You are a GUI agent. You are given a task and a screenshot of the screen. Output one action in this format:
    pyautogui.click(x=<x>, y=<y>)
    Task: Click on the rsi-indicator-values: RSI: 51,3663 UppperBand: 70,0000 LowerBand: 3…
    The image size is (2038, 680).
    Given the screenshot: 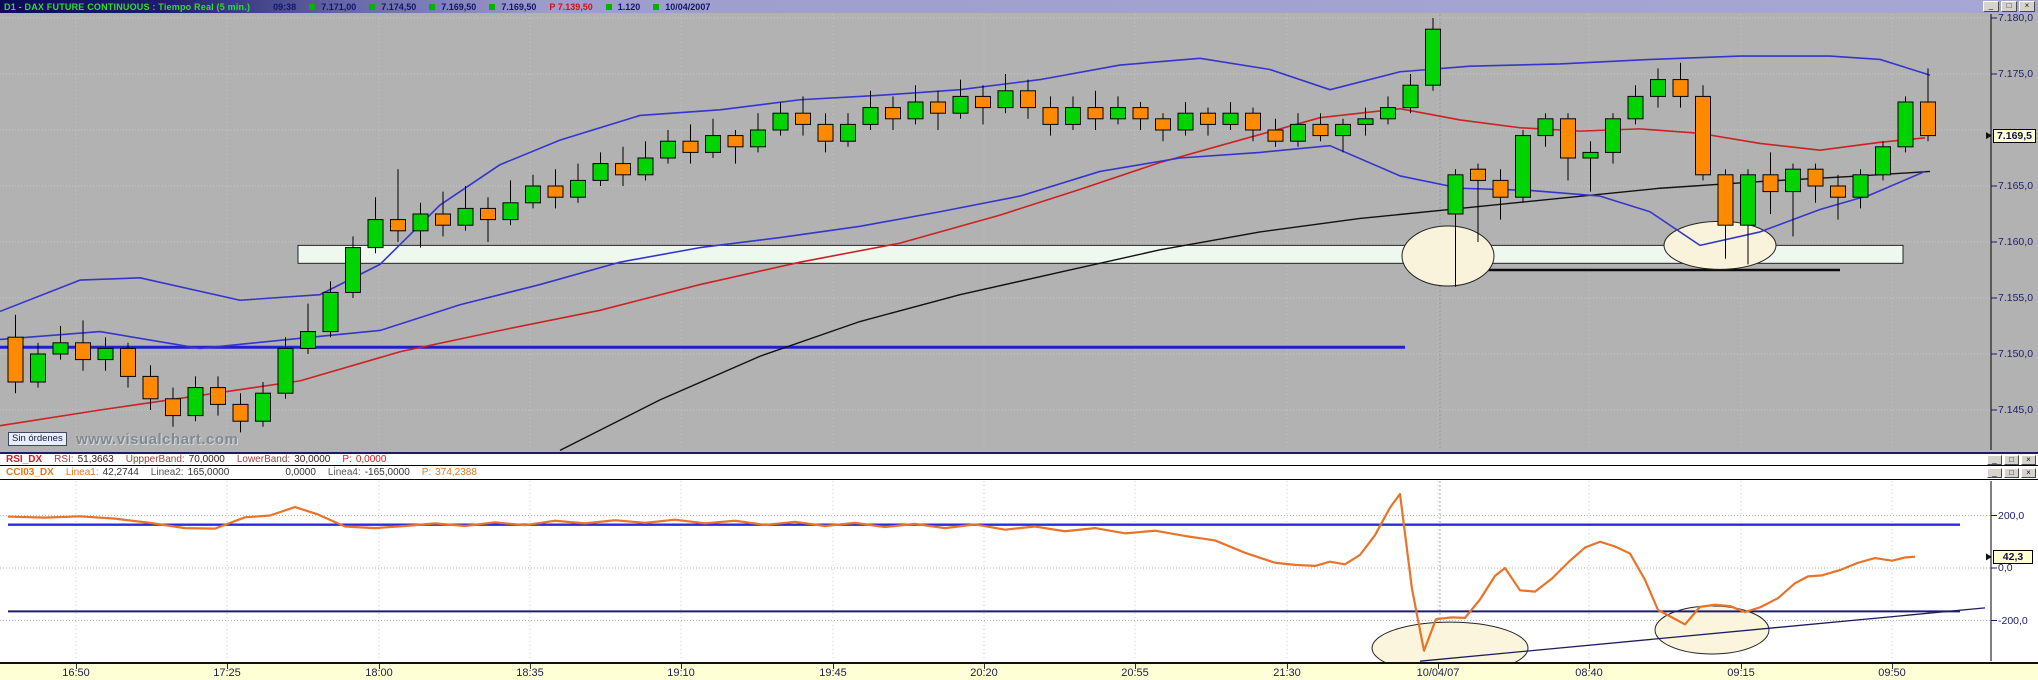 What is the action you would take?
    pyautogui.click(x=214, y=459)
    